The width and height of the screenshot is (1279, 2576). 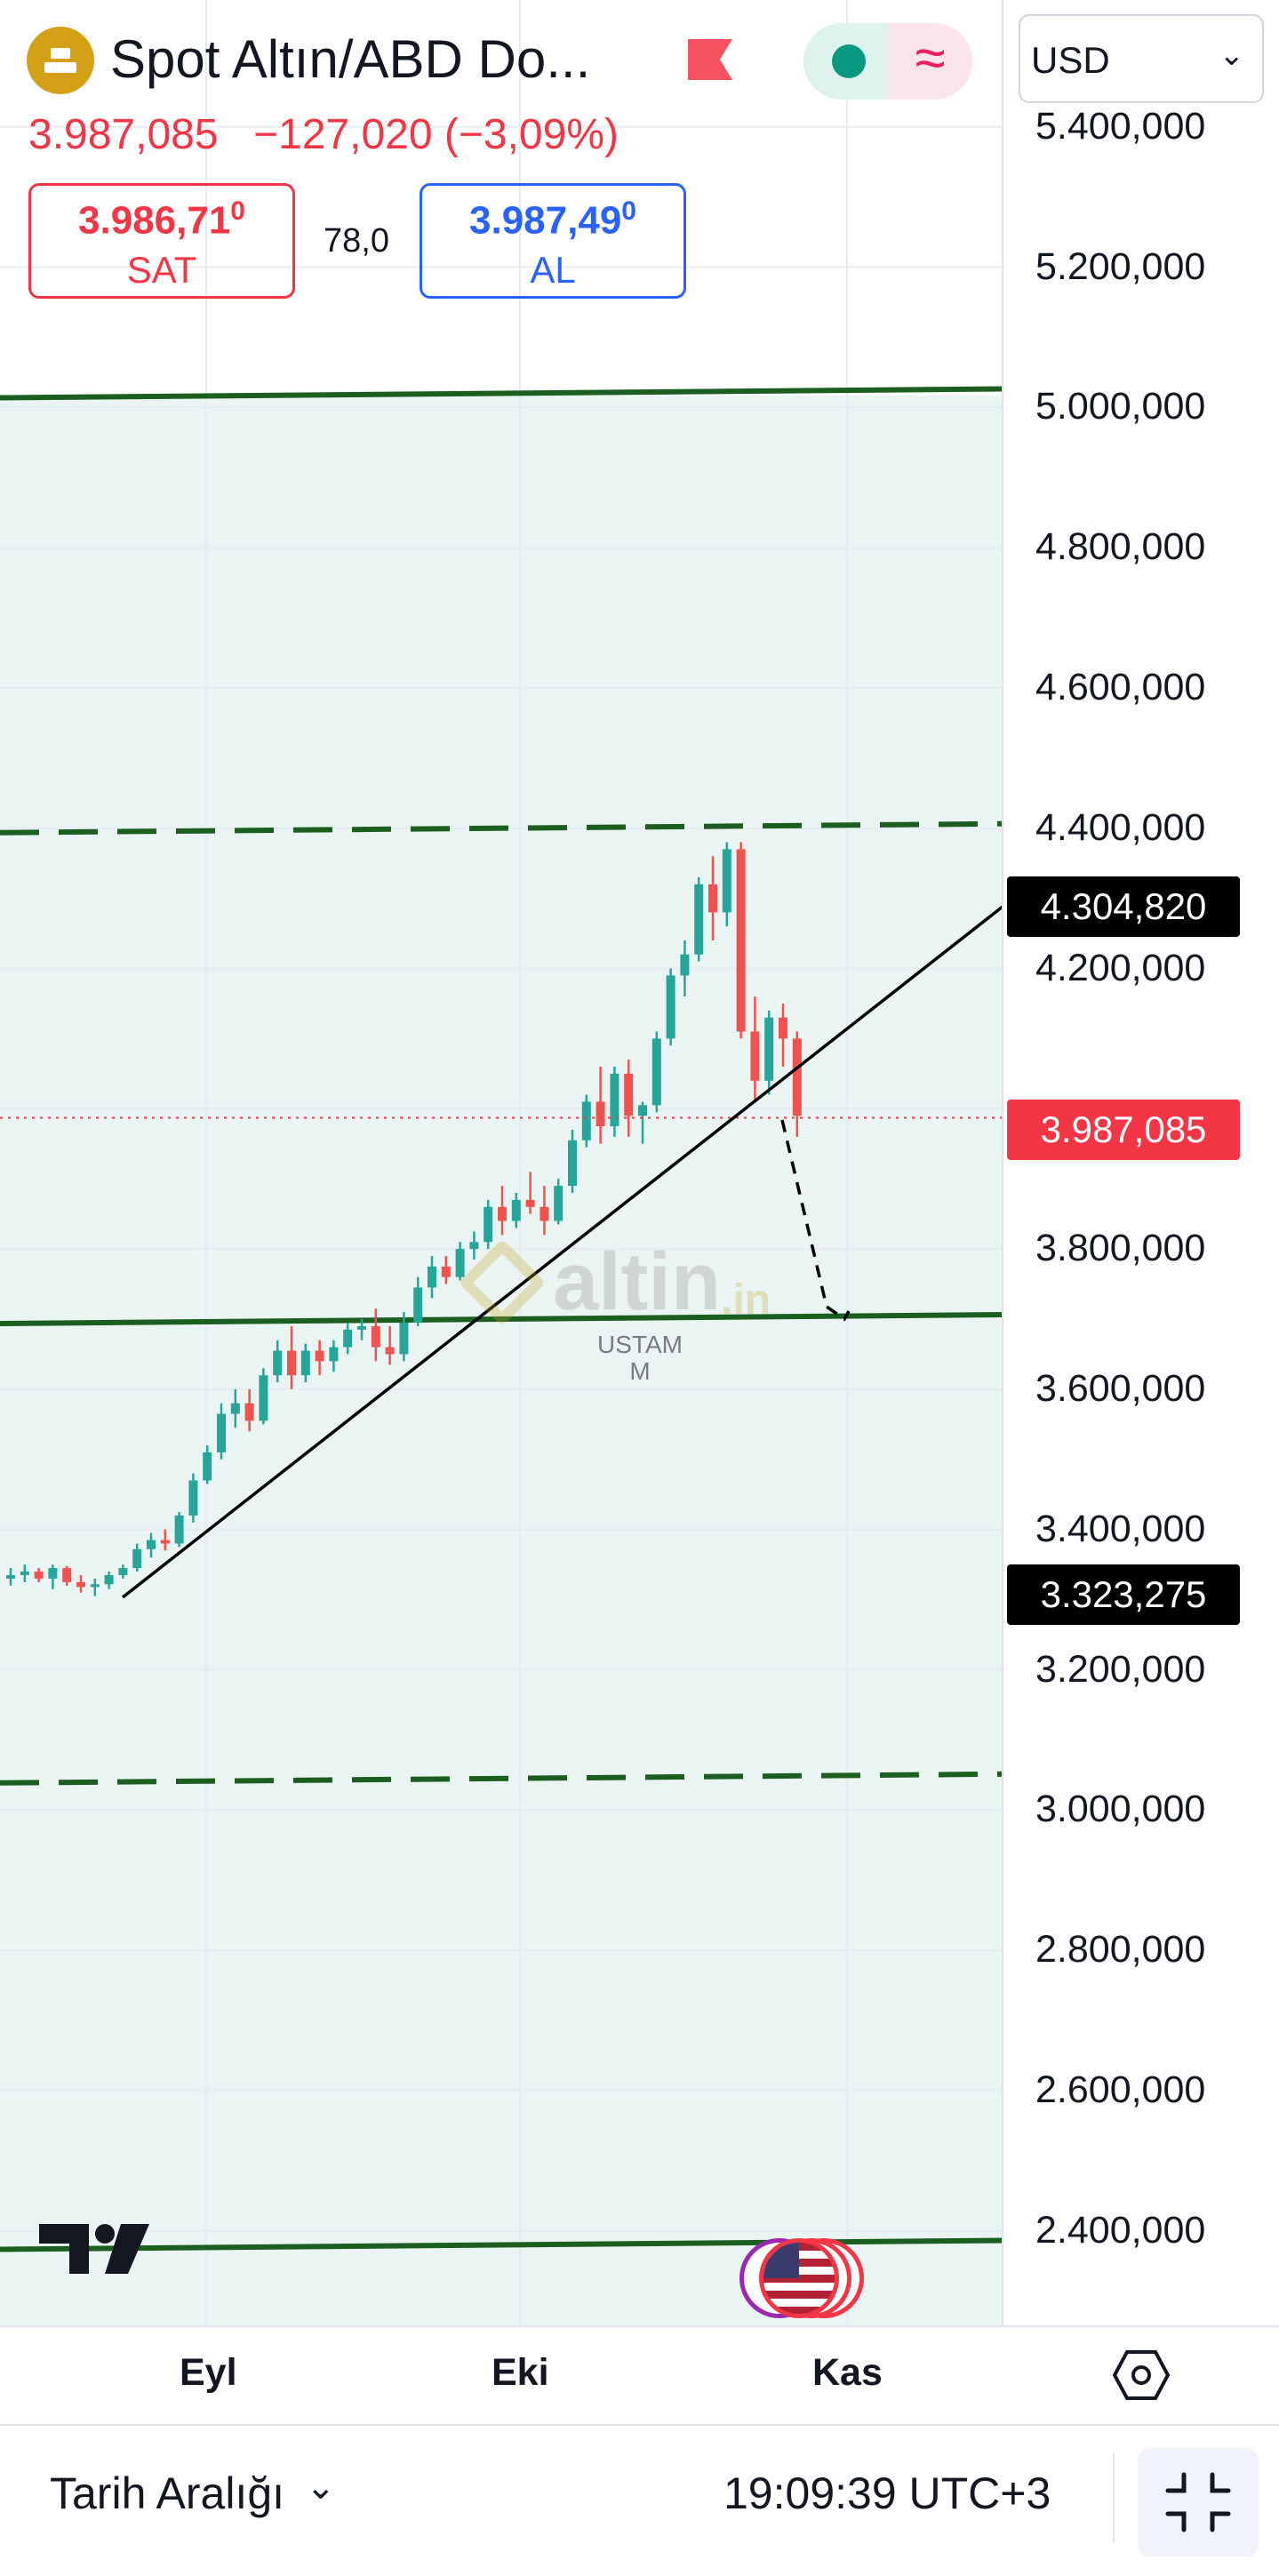 I want to click on flag-icon, so click(x=710, y=59).